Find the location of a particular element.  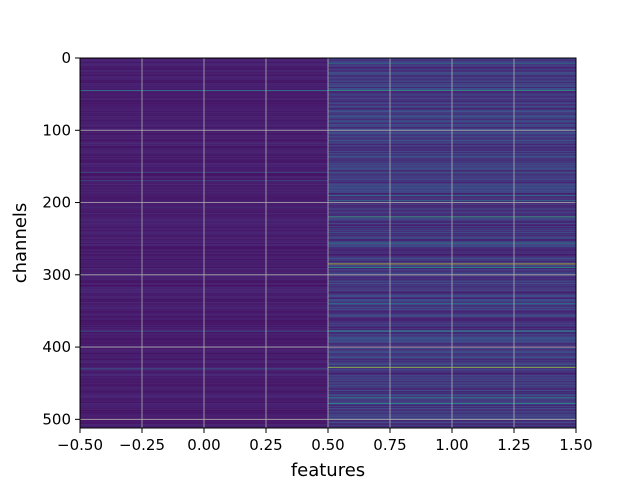

y-axis-ticks: 0 100 200 300 400 500 is located at coordinates (61, 238).